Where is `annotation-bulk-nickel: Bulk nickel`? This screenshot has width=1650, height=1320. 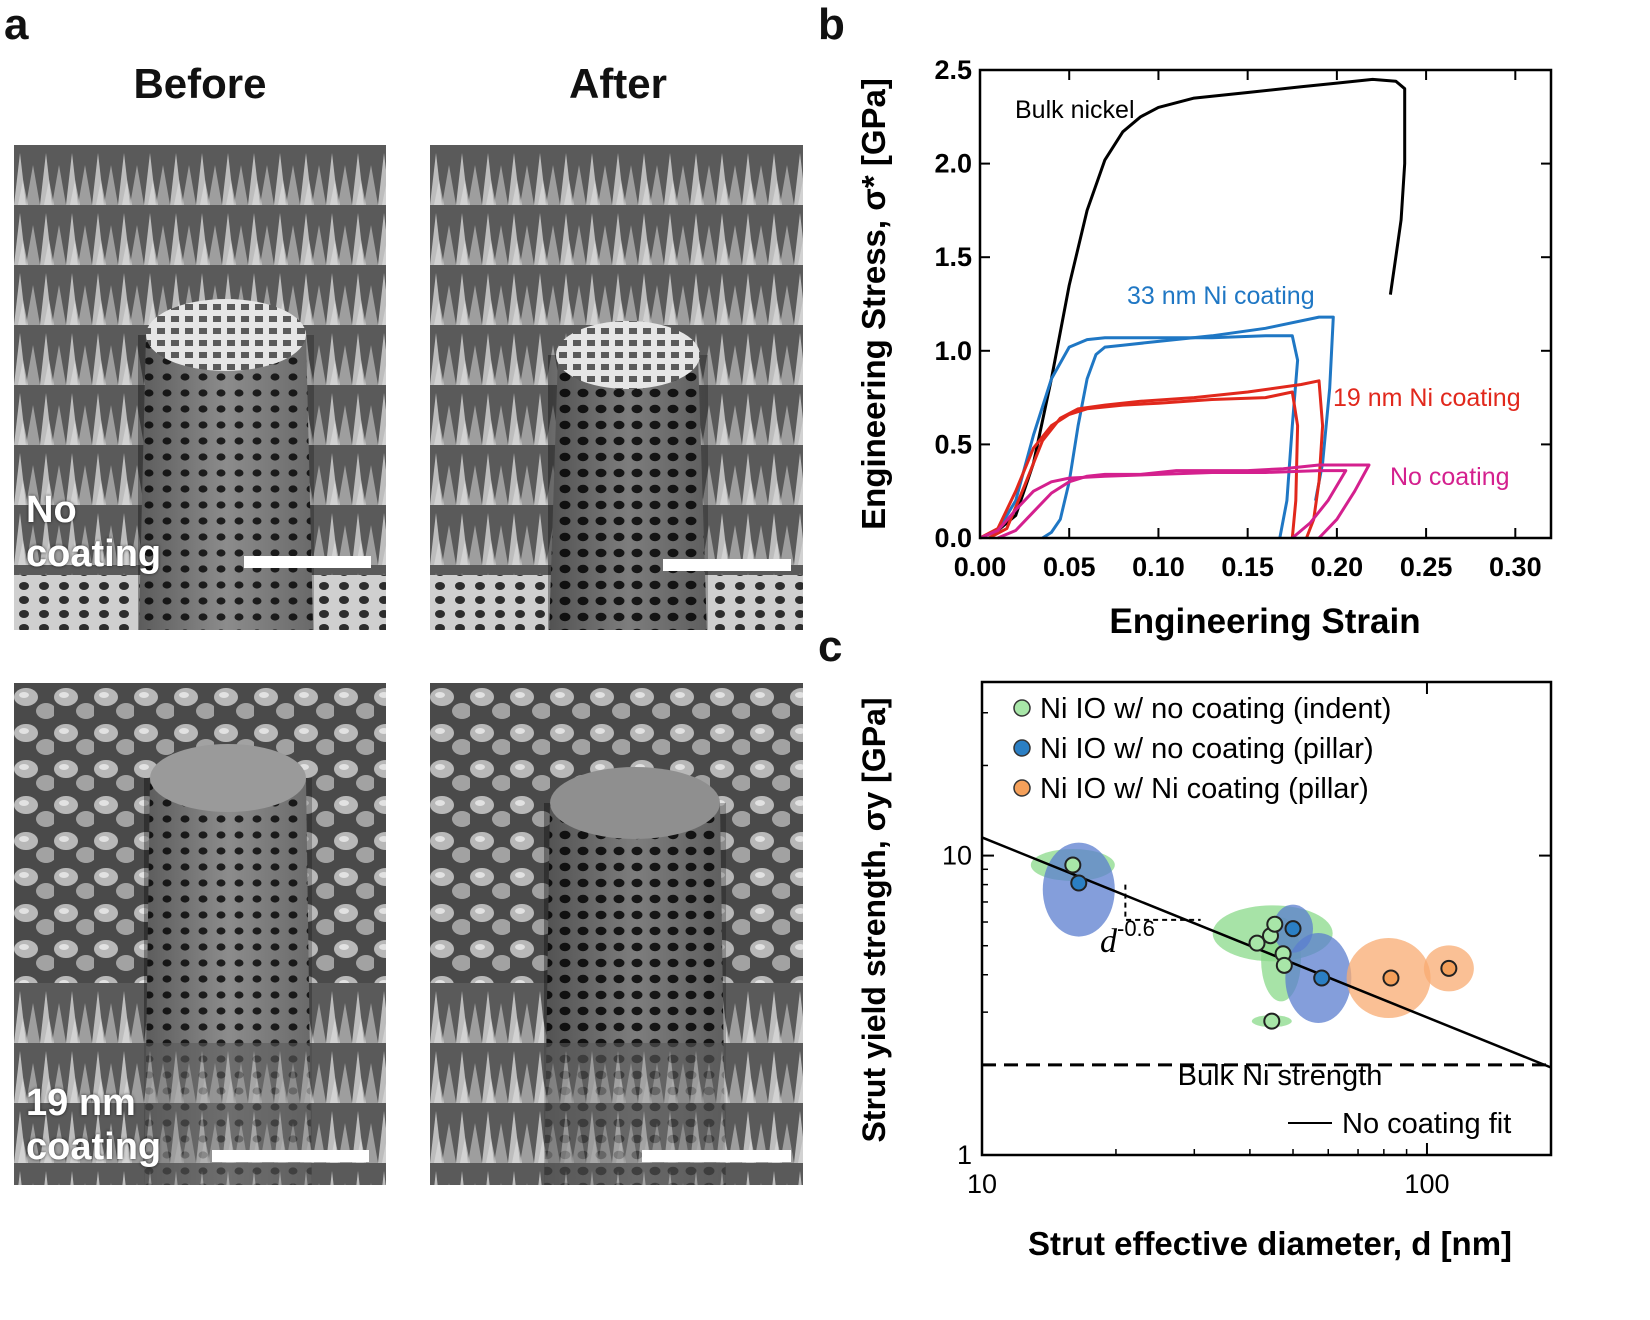 annotation-bulk-nickel: Bulk nickel is located at coordinates (1075, 110).